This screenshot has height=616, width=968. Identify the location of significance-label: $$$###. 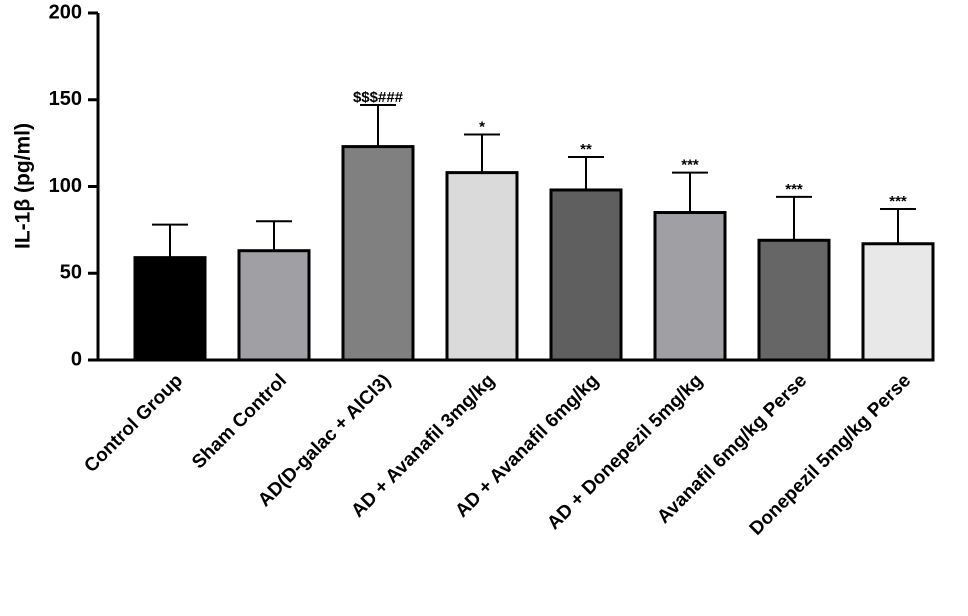
(378, 97).